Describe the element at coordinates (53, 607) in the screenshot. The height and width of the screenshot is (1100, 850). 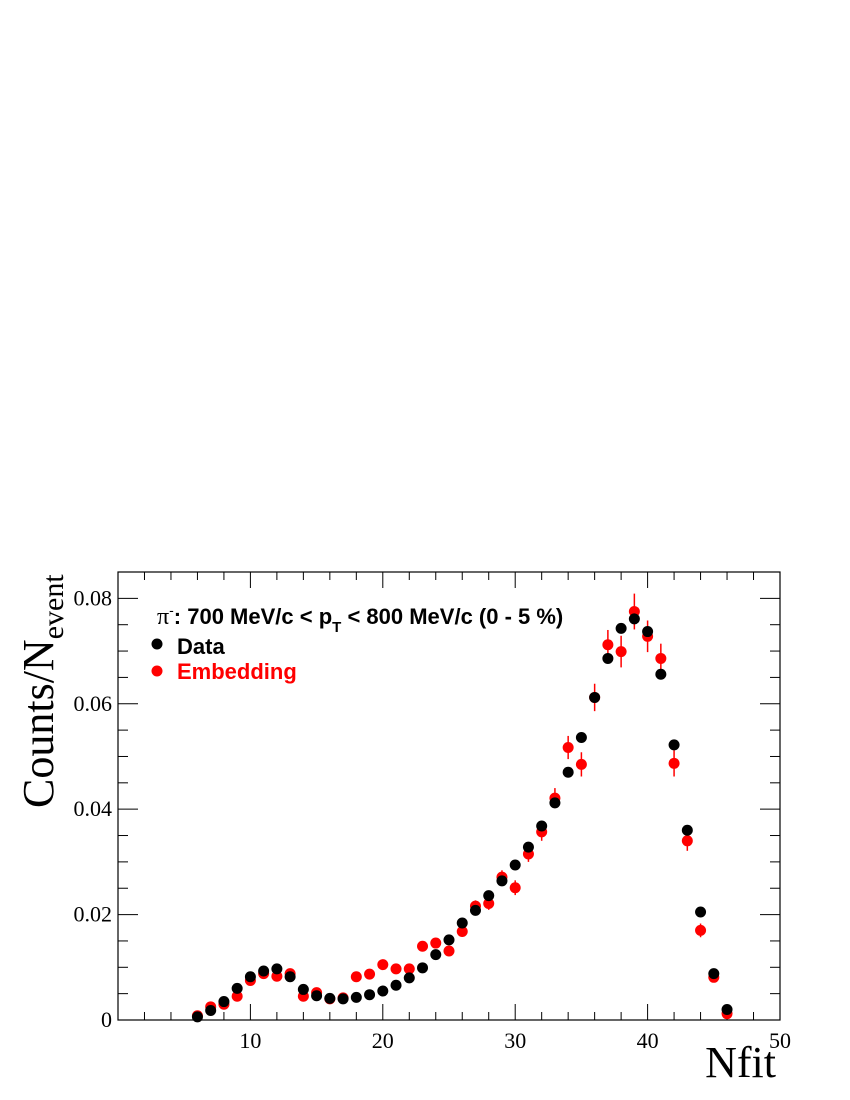
I see `y-axis-label-subscript: event` at that location.